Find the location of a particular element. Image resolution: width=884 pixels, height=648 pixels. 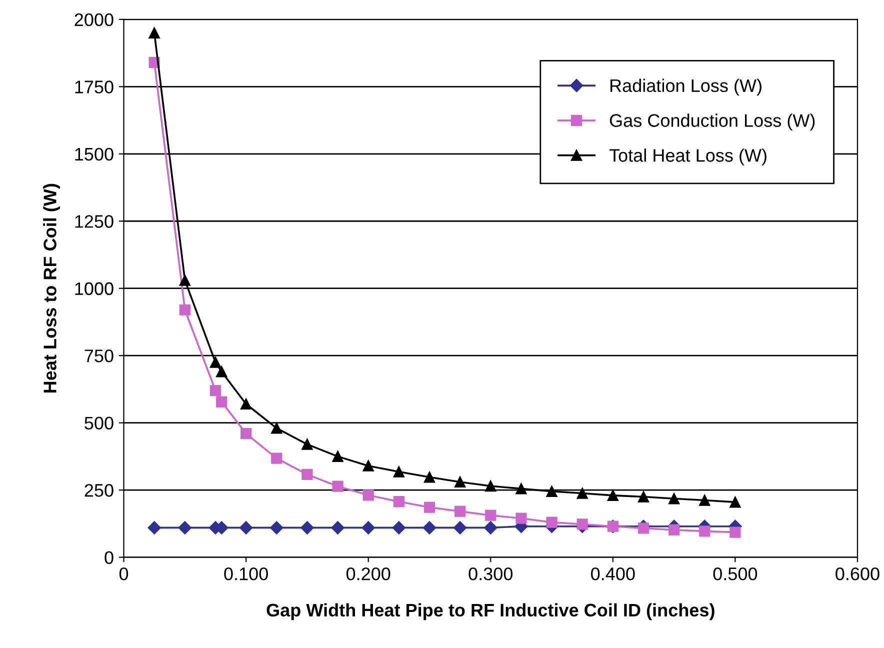

y-tick-label: 500 is located at coordinates (99, 423).